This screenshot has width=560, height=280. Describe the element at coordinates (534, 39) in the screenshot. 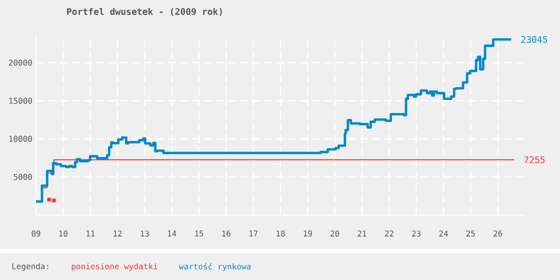

I see `data-label: 23045` at that location.